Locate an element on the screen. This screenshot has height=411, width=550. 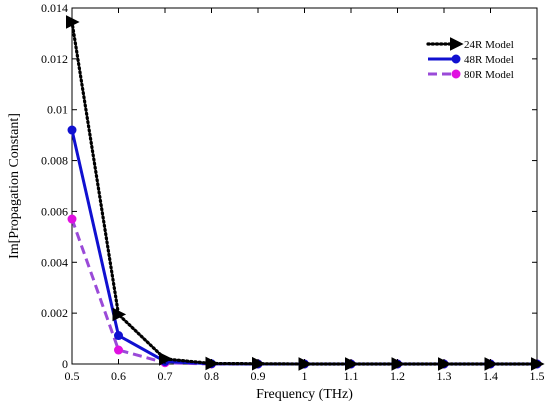
legend-label: 24R Model is located at coordinates (489, 45).